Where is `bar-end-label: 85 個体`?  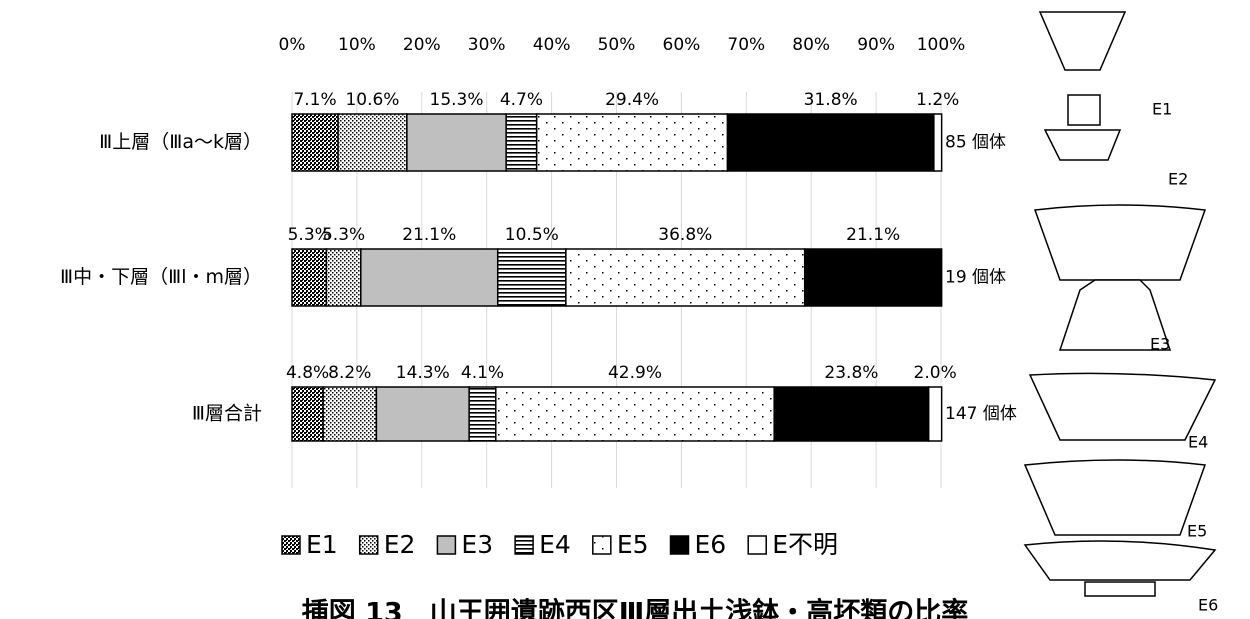
bar-end-label: 85 個体 is located at coordinates (975, 143).